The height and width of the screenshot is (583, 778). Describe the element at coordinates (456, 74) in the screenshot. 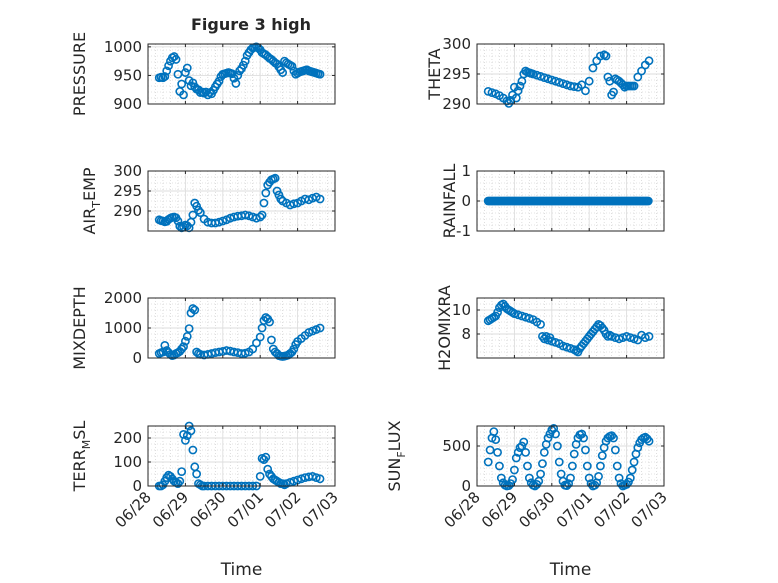

I see `theta-y-tick-label: 295` at that location.